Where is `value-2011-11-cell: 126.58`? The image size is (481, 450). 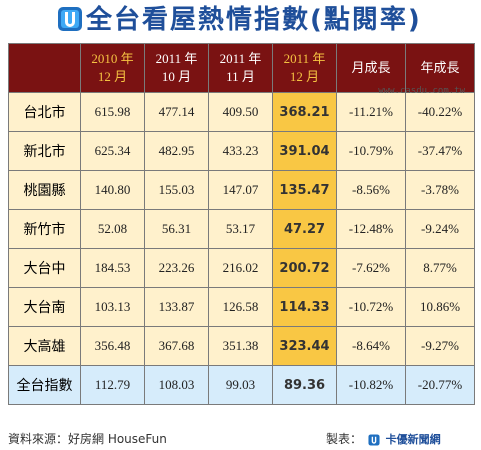 value-2011-11-cell: 126.58 is located at coordinates (240, 307).